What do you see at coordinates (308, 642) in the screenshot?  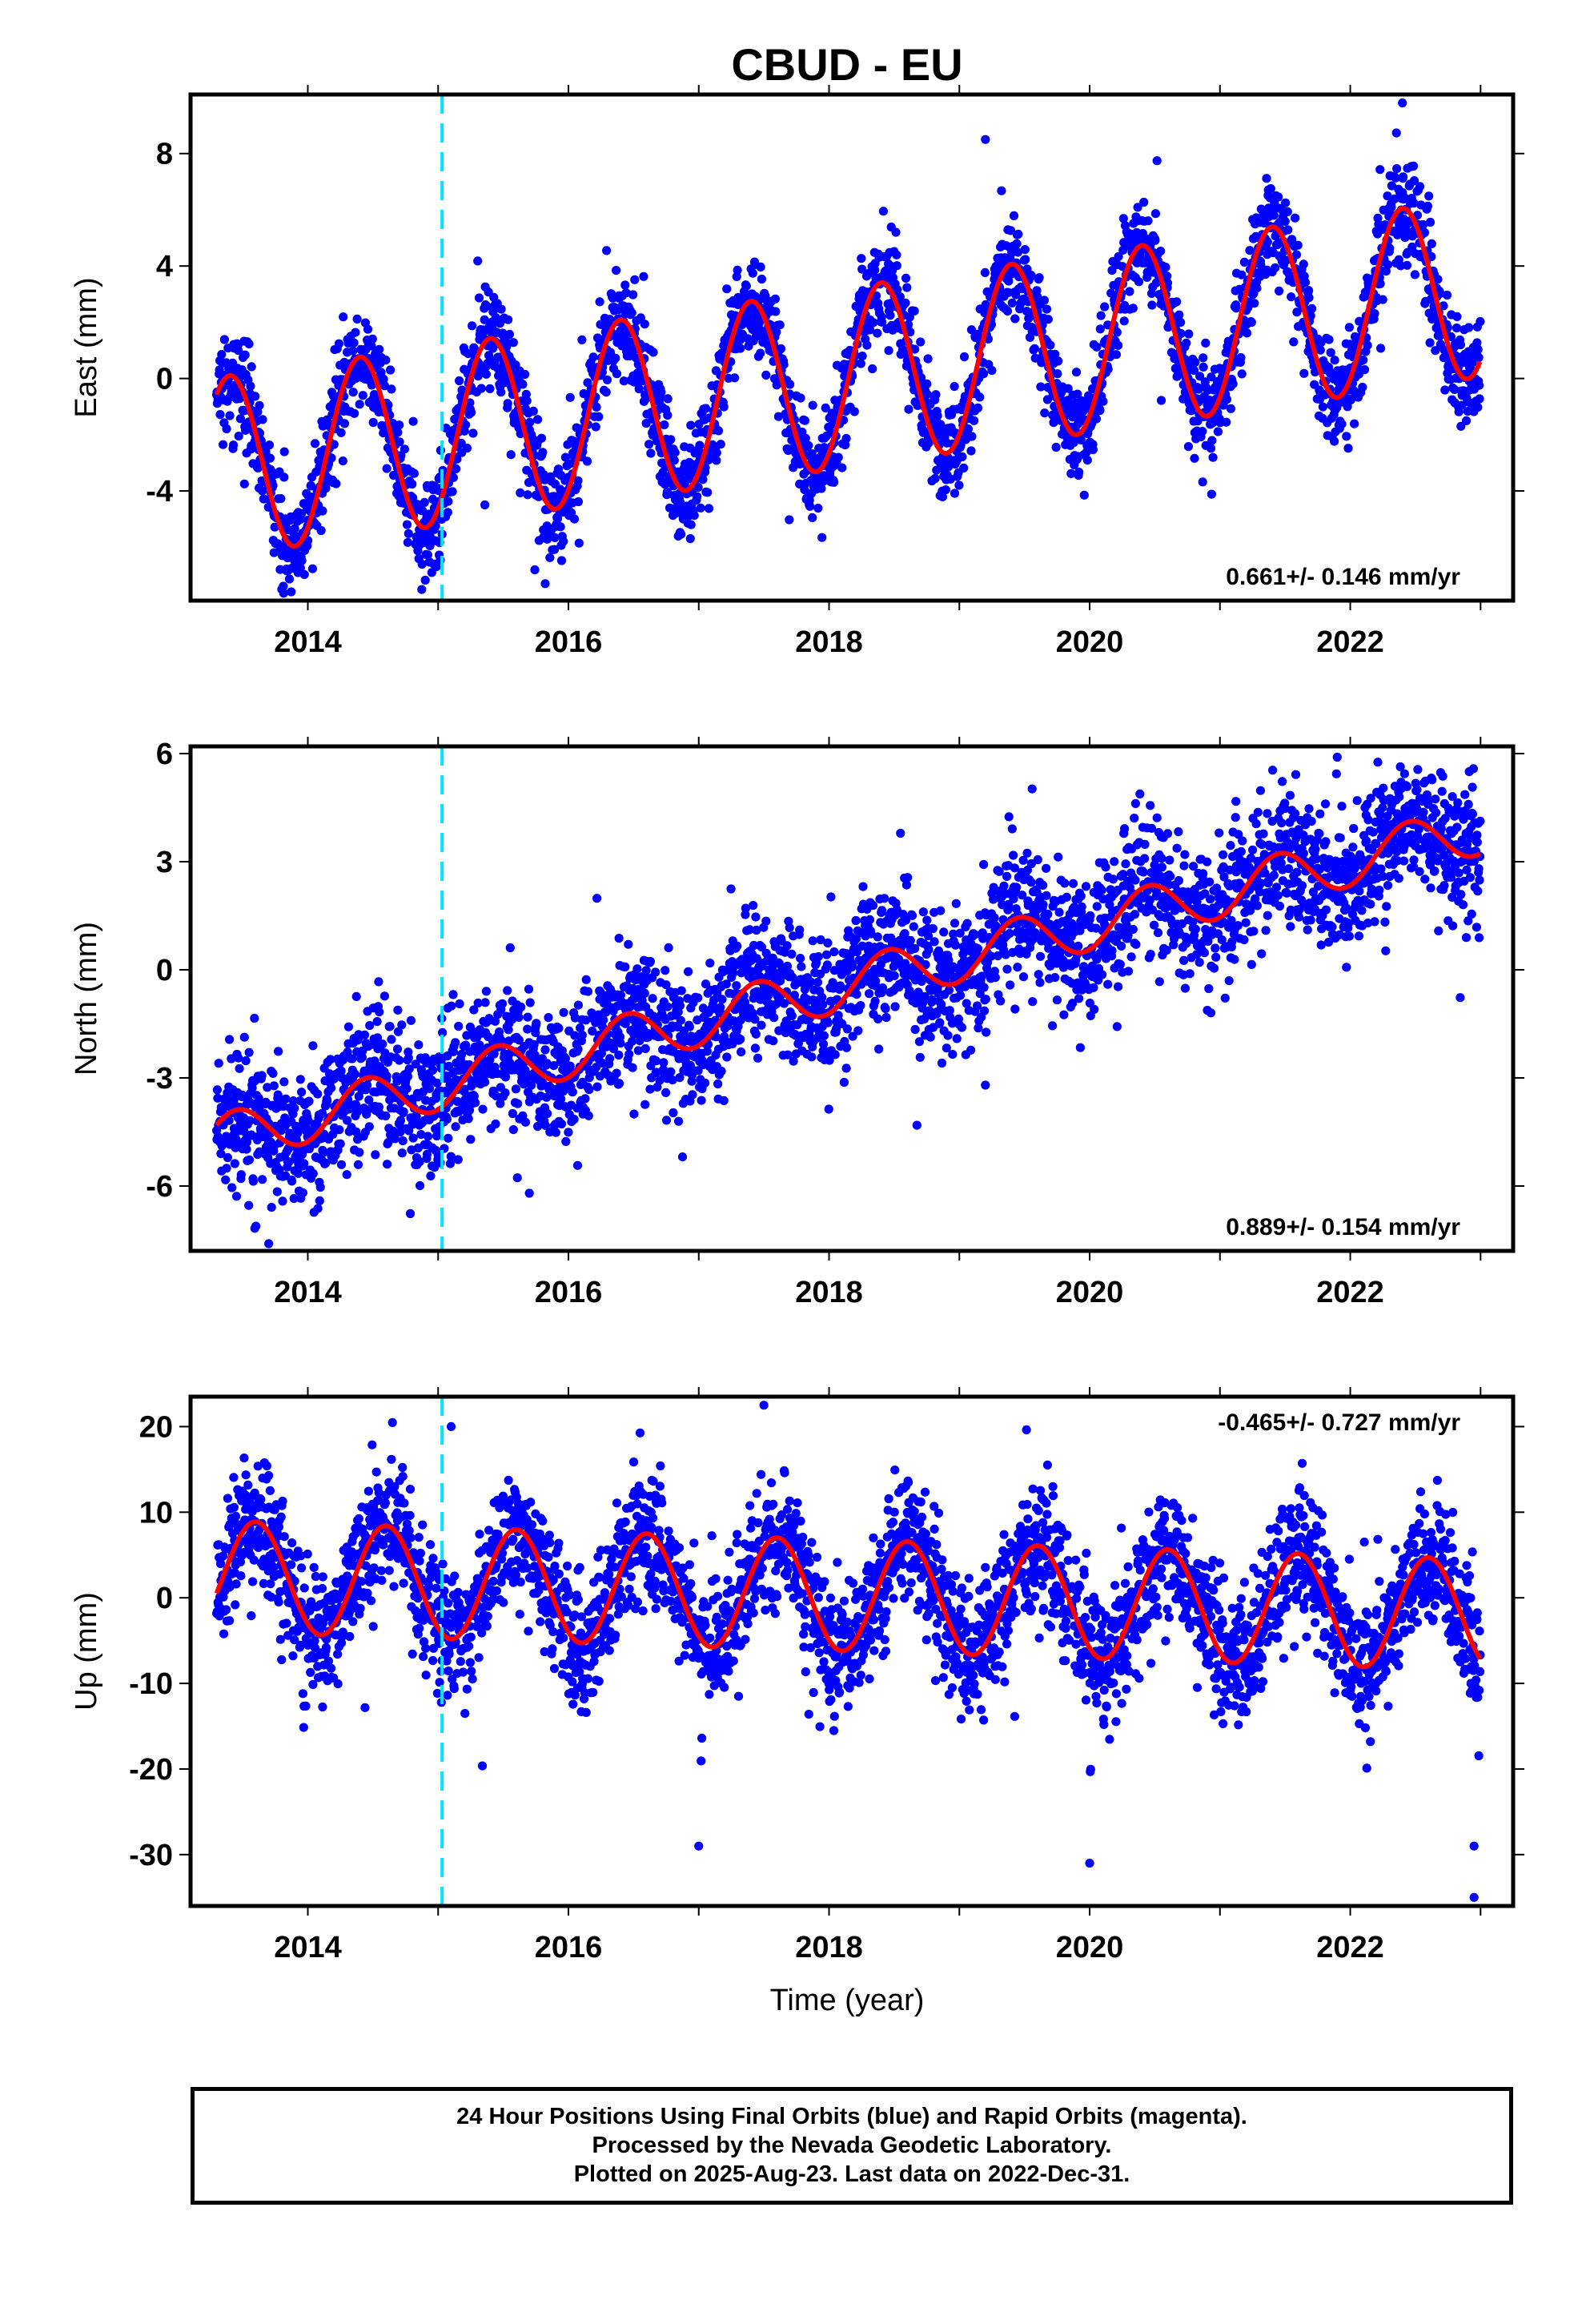 I see `x-tick-label: 2014` at bounding box center [308, 642].